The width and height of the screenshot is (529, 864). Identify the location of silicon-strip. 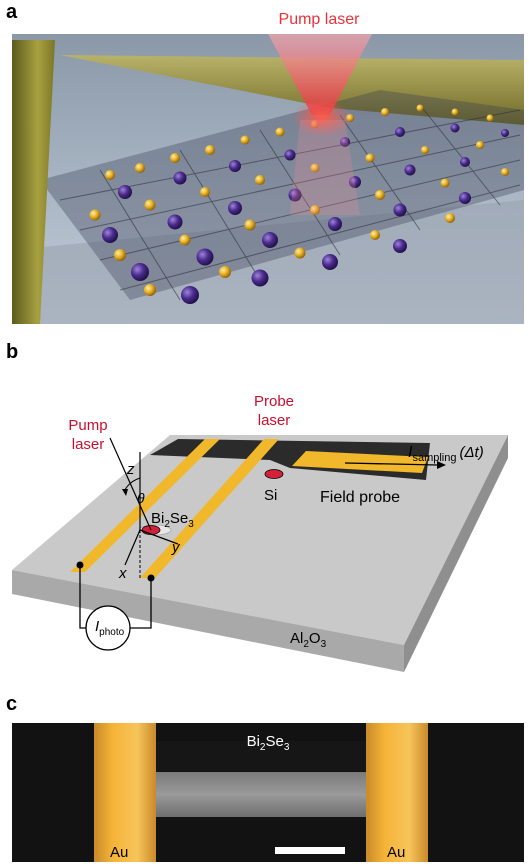
(290, 459).